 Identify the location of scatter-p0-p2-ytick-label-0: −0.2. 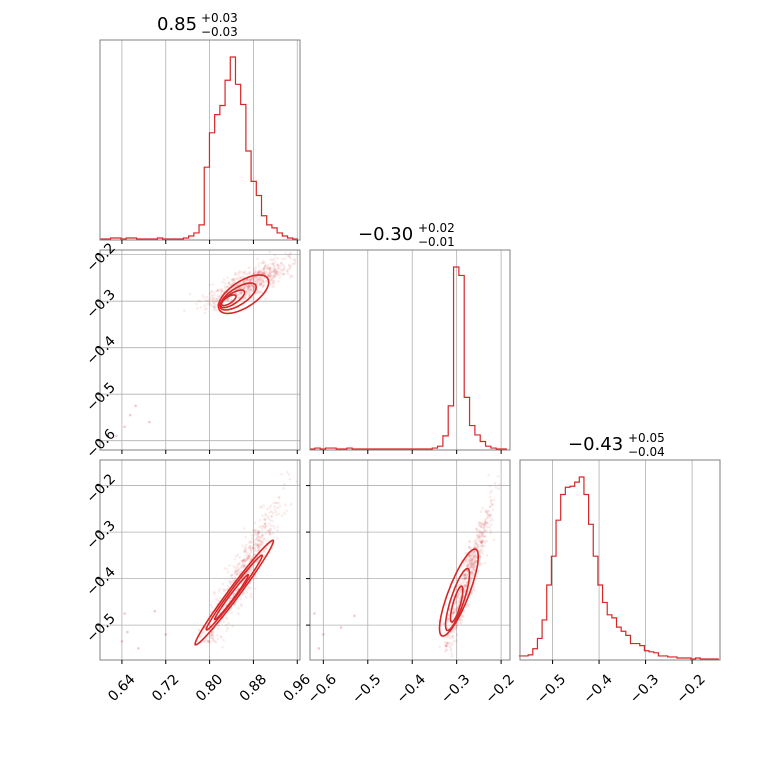
(101, 488).